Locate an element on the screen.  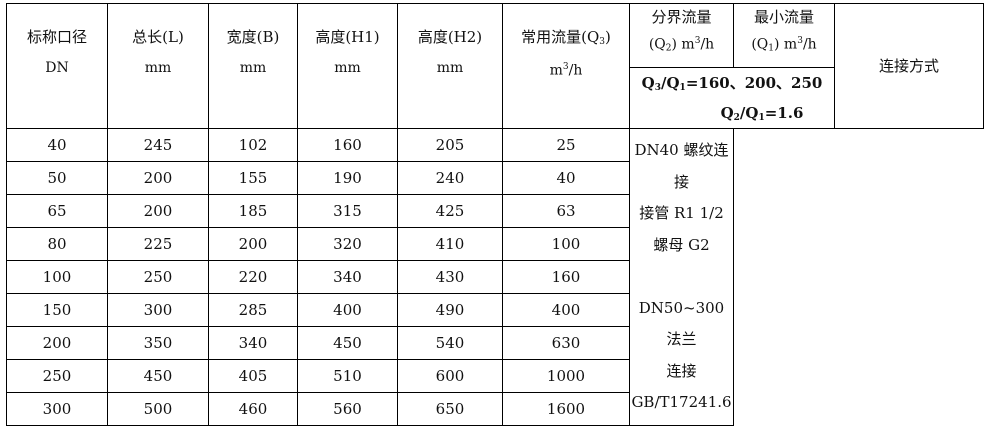
table-cell: 490 is located at coordinates (450, 310).